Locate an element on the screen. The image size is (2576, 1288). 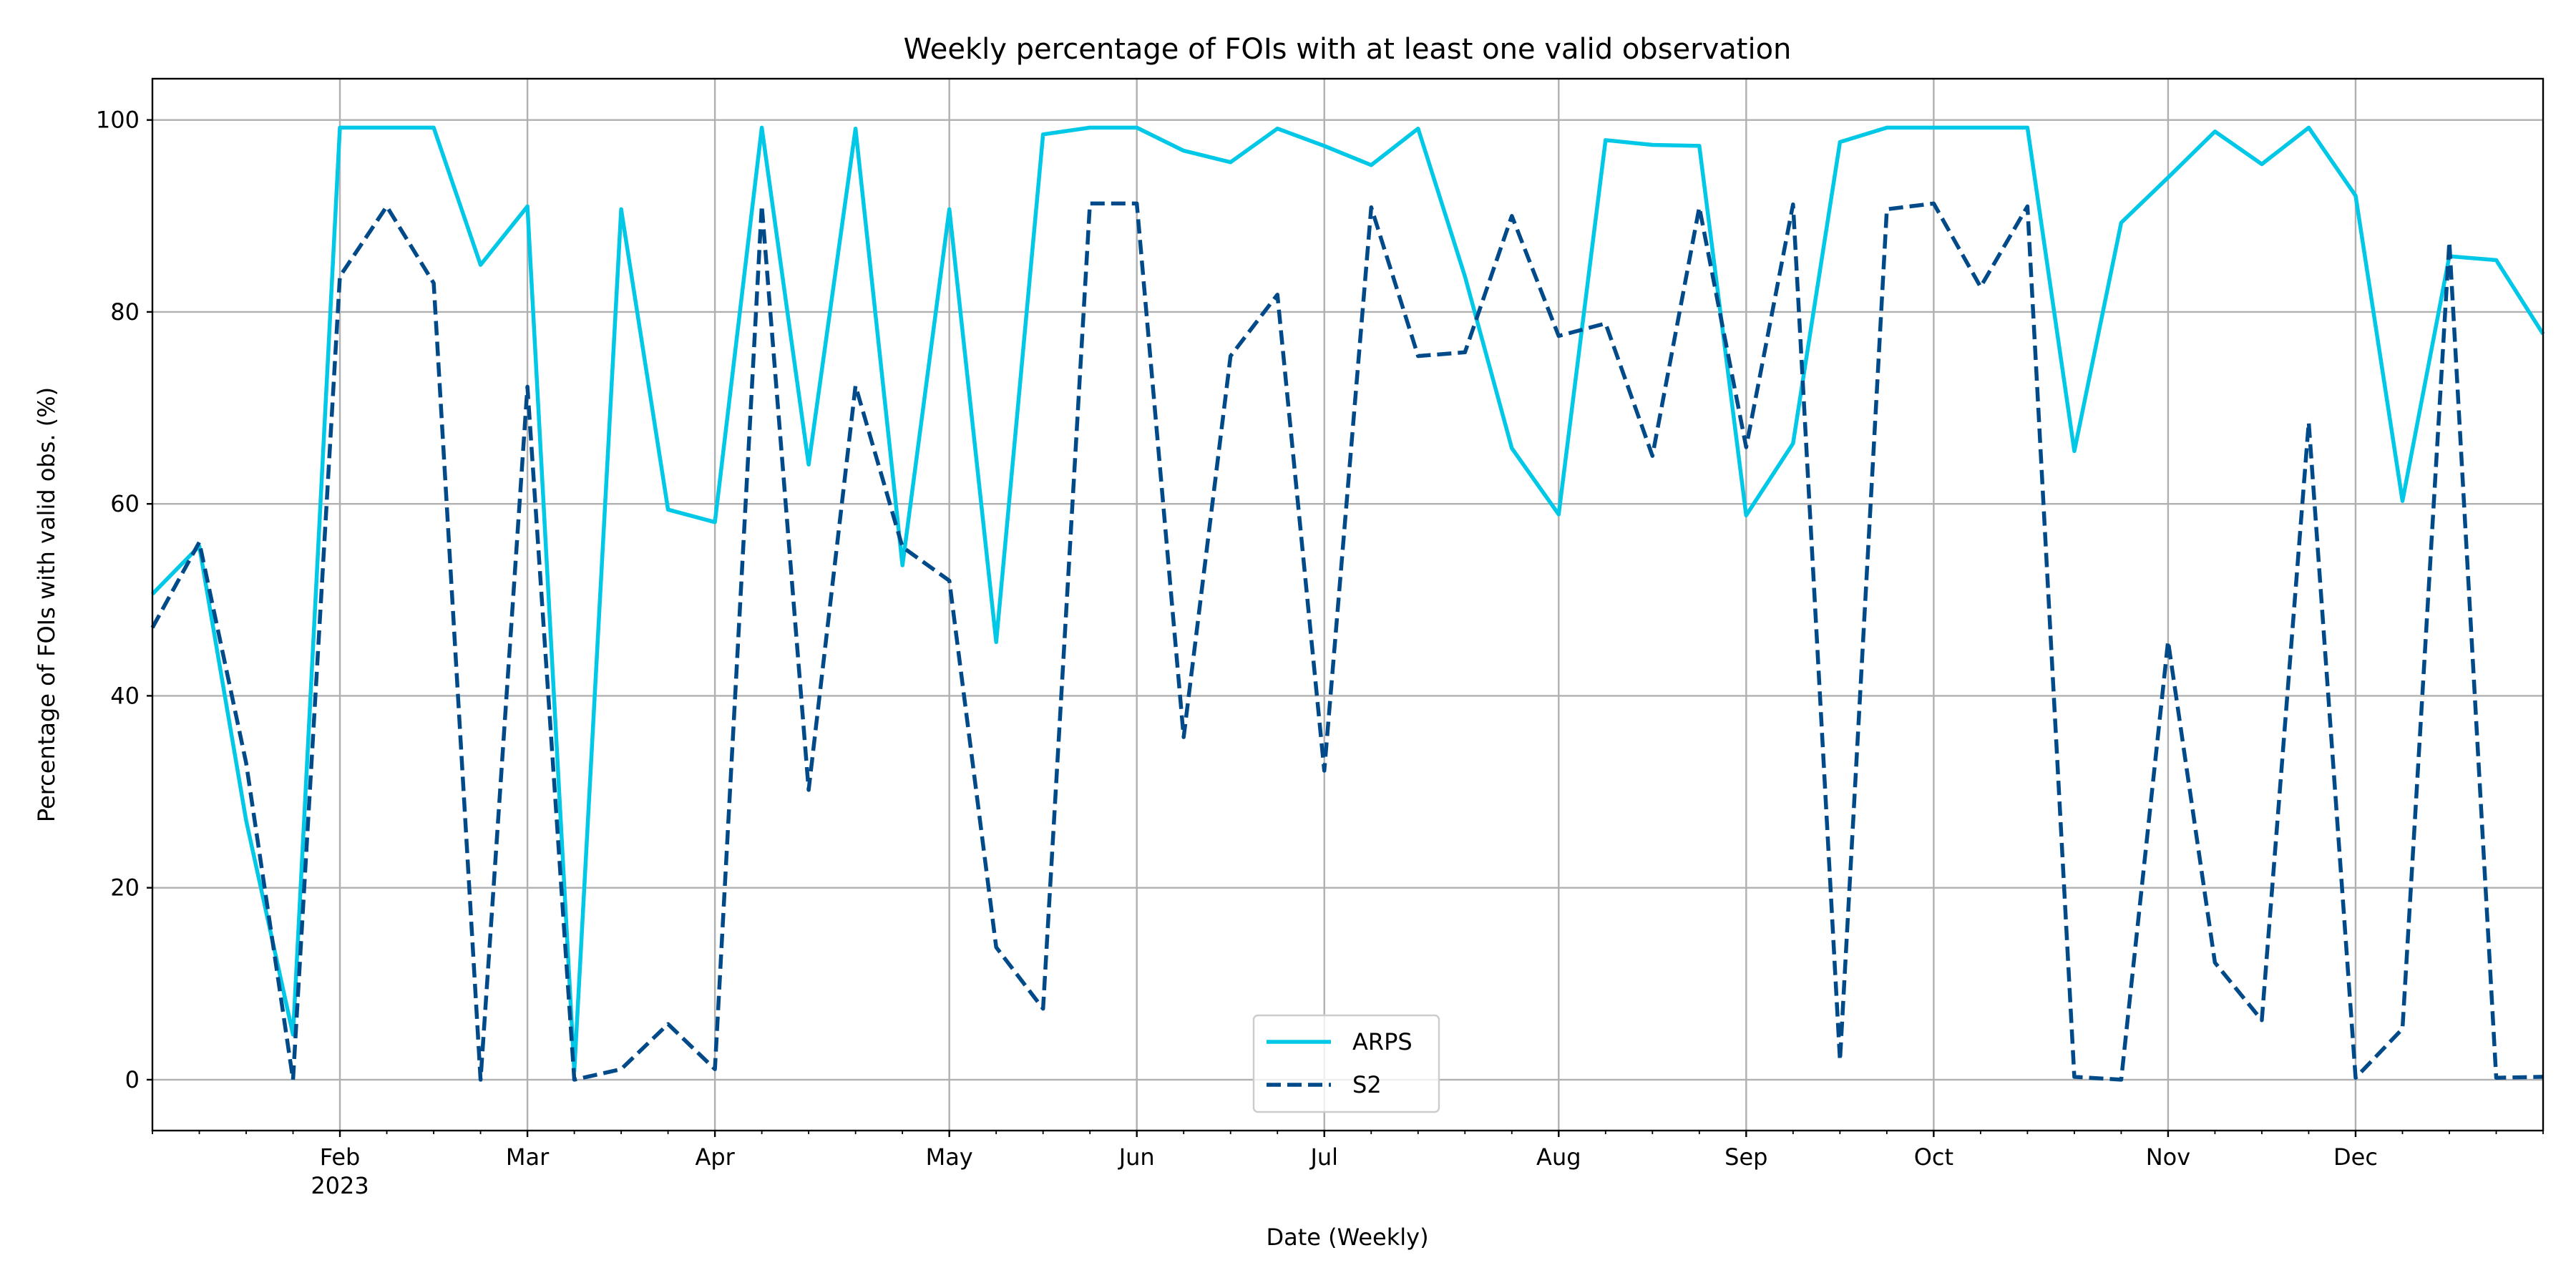
legend-box is located at coordinates (1346, 1063).